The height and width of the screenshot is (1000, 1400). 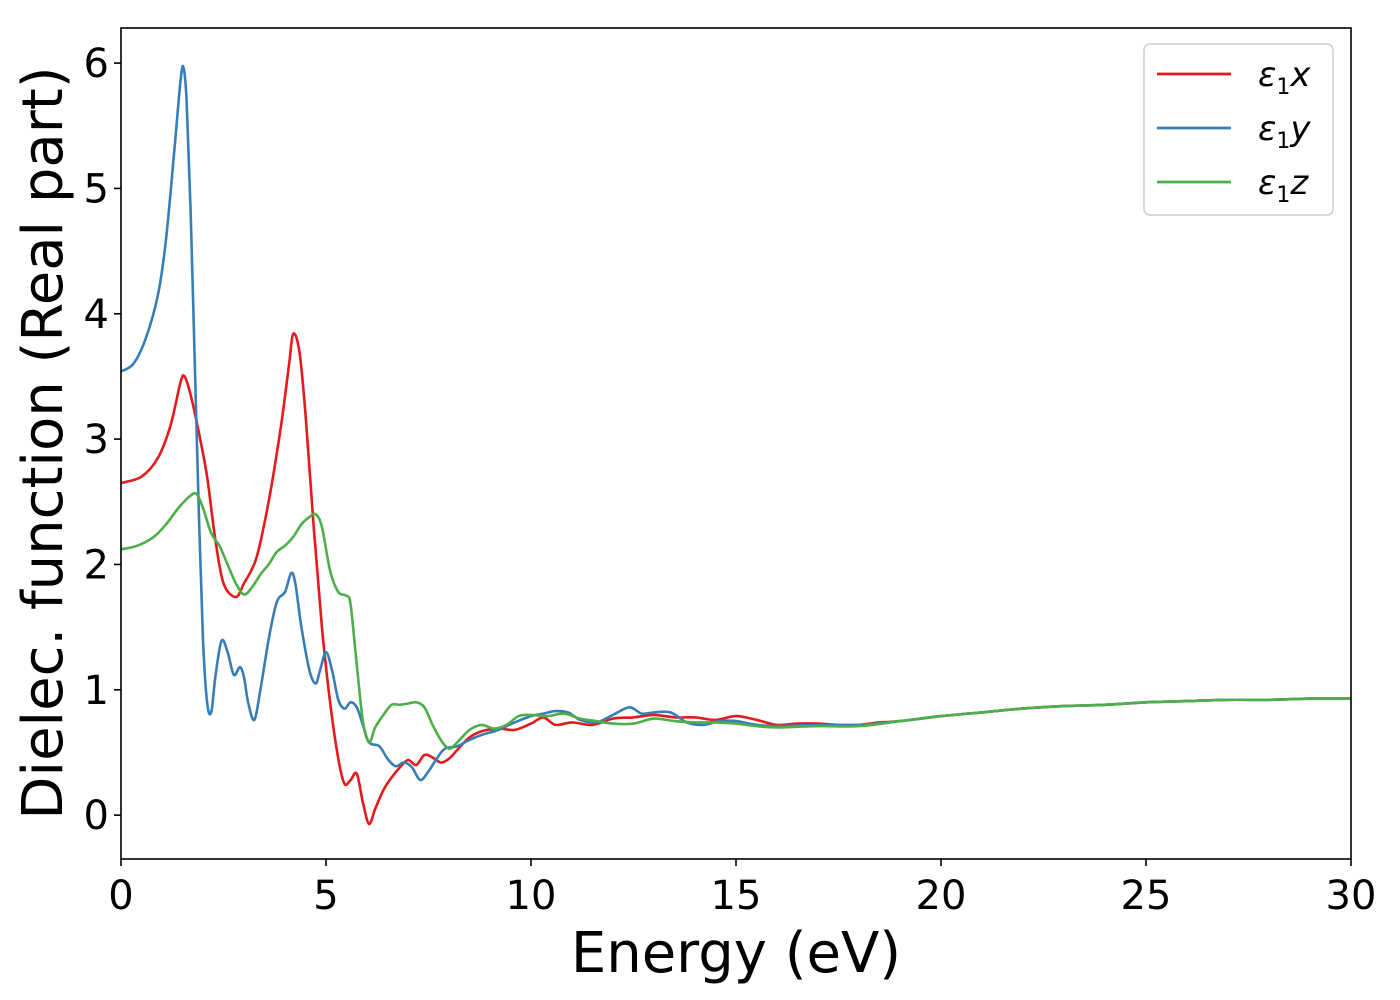 I want to click on y-tick-label: 1, so click(x=96, y=691).